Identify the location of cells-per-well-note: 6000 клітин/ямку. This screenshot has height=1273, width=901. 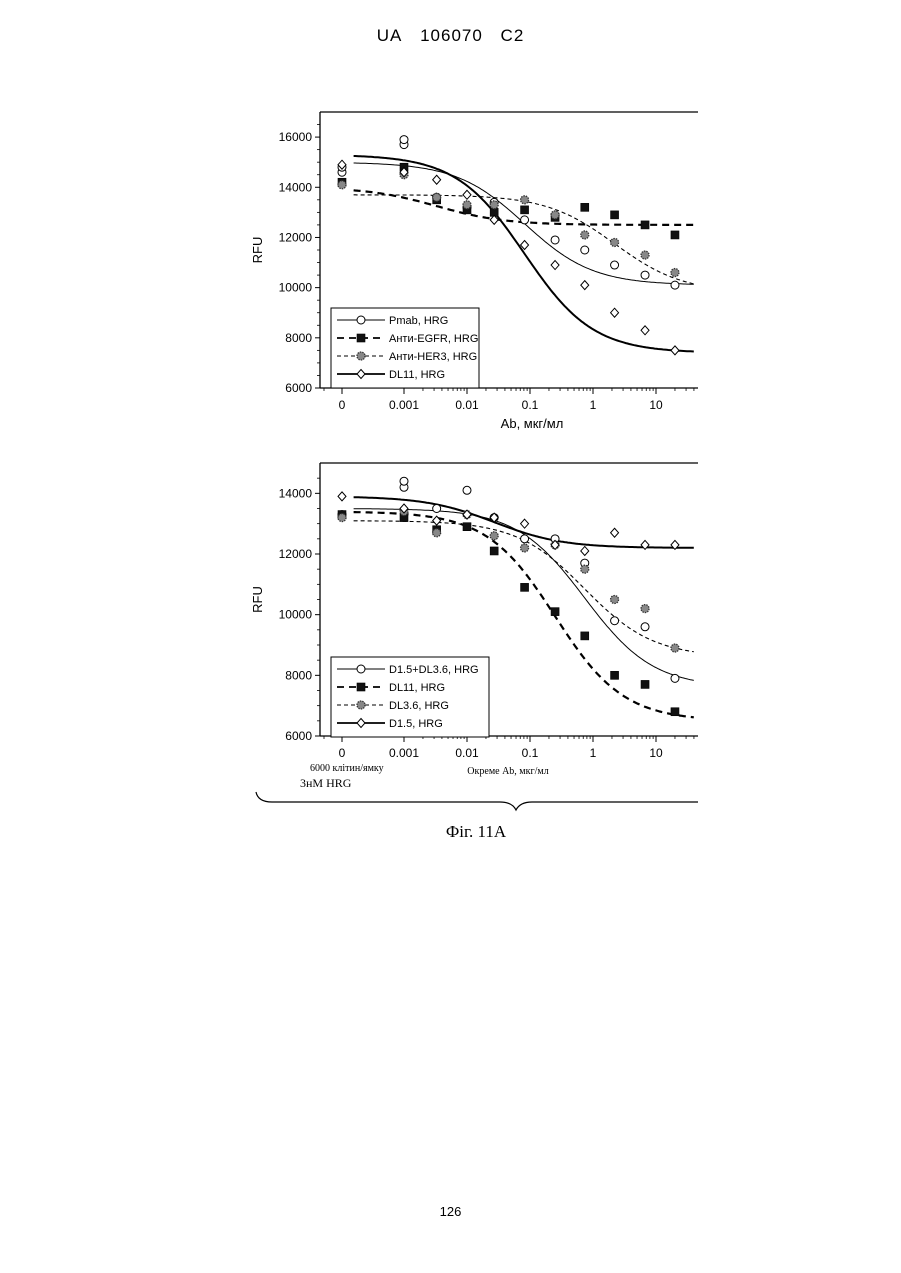
(347, 768).